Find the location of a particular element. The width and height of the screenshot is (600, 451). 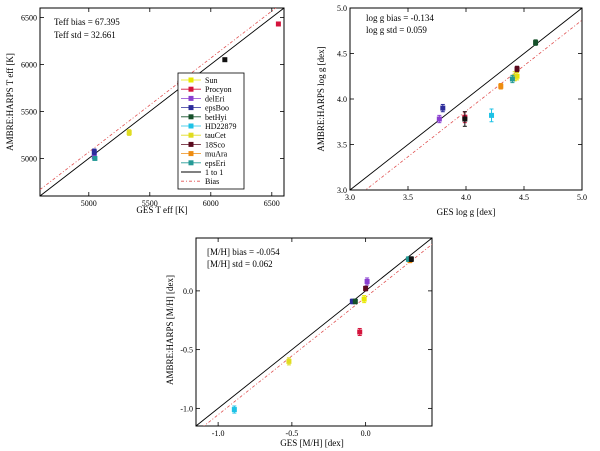

teff-bias-annotation: Teff bias = 67.395 is located at coordinates (87, 22).